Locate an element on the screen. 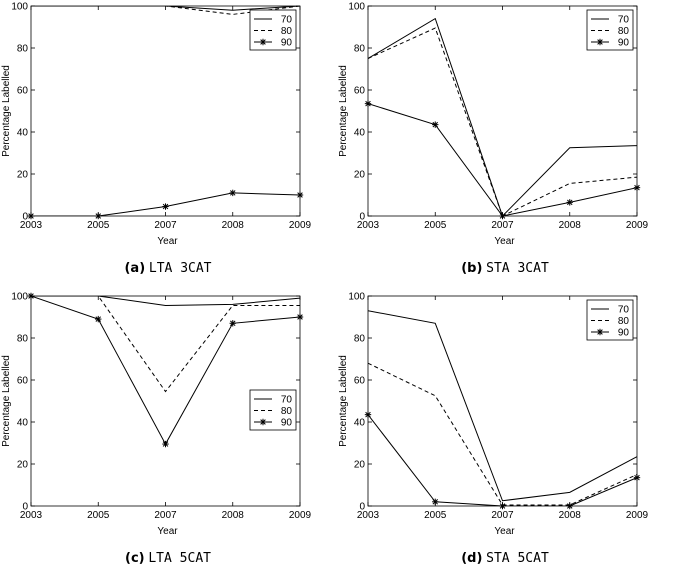 The height and width of the screenshot is (580, 673). caption-text: LTA 5CAT is located at coordinates (179, 558).